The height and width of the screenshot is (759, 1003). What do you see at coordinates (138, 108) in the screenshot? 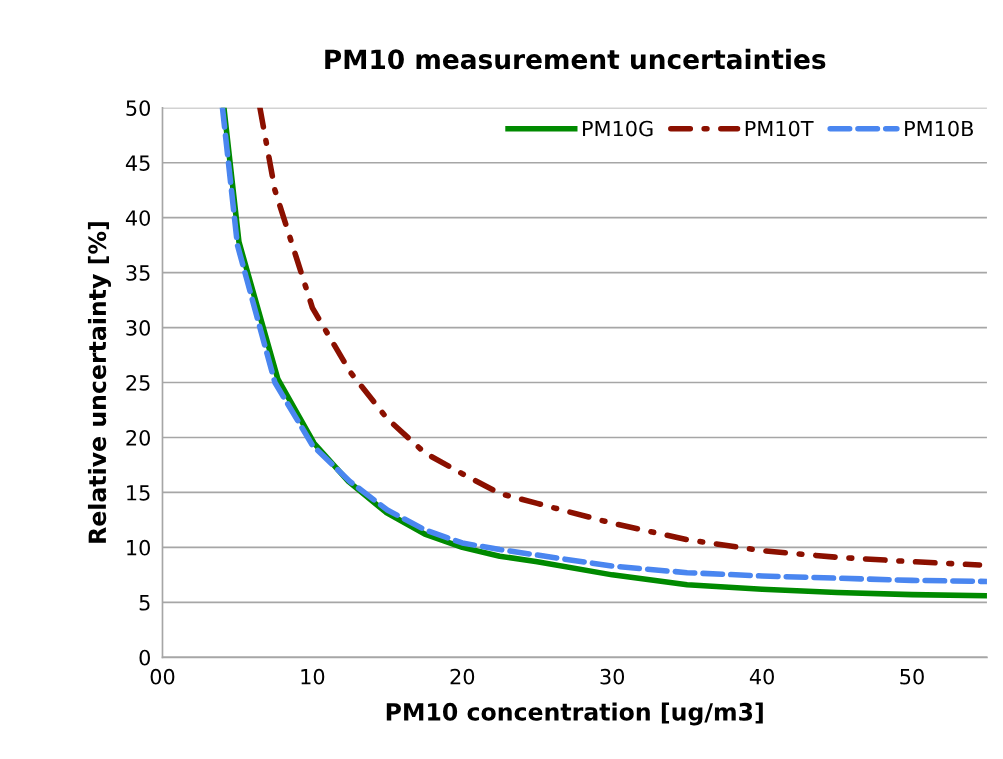
I see `y-tick-label: 50` at bounding box center [138, 108].